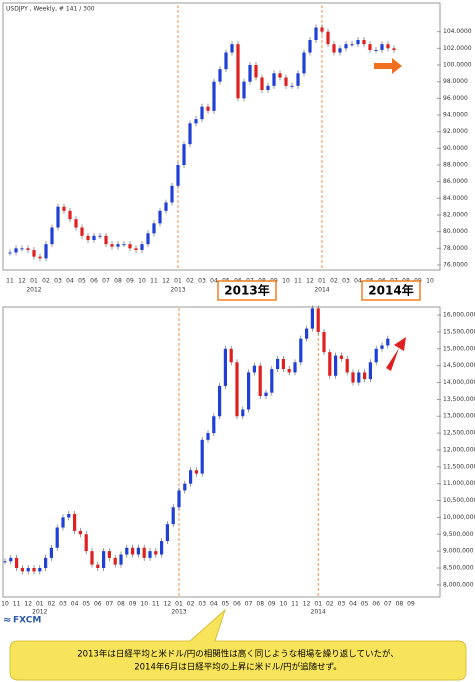  I want to click on y-tick-label: 9,000,000, so click(458, 551).